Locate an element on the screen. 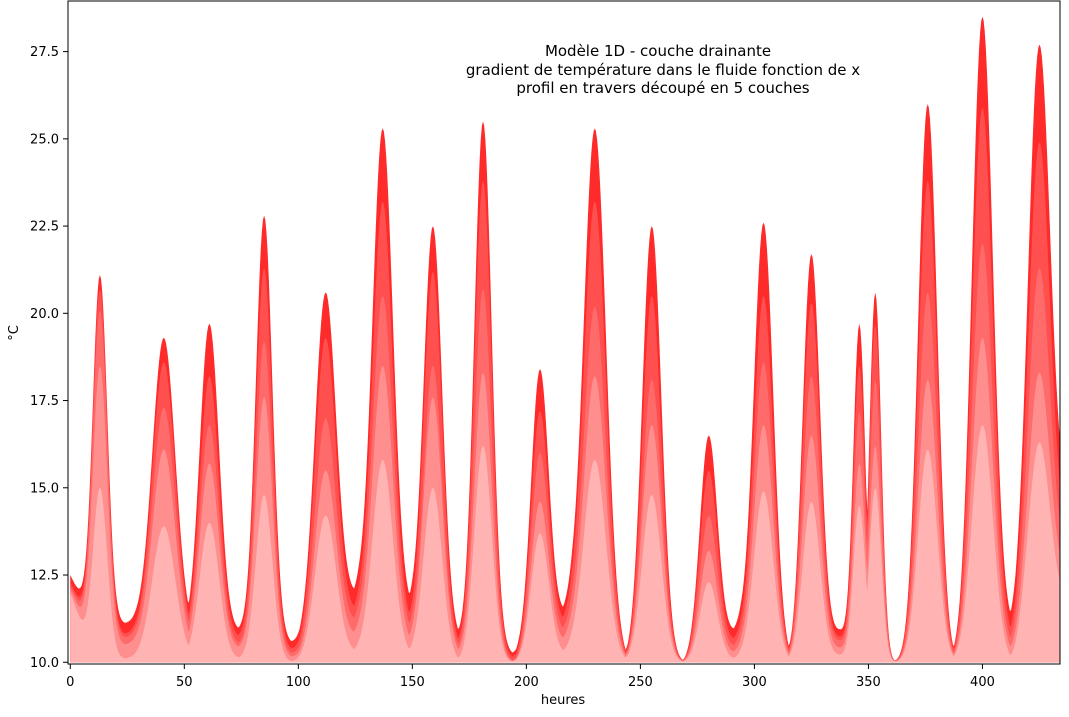 This screenshot has width=1069, height=717. x-tick-label: 300 is located at coordinates (754, 682).